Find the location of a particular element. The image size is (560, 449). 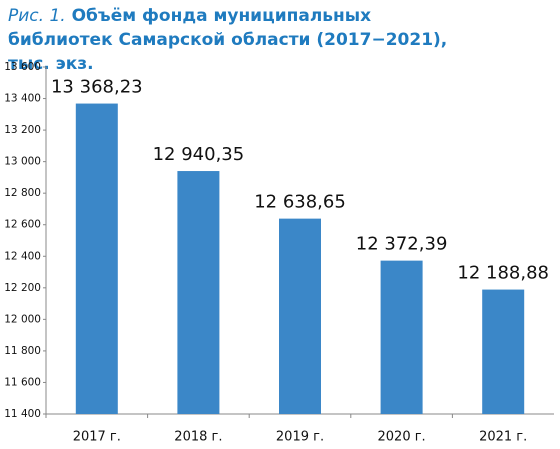

y-tick-label: 13 600 is located at coordinates (22, 67).